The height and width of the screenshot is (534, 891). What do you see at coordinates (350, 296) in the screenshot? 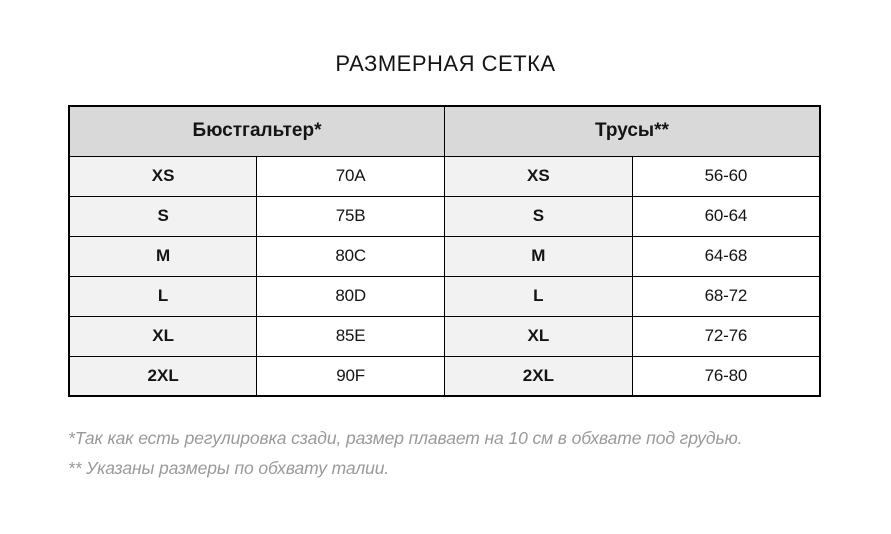
I see `bra-value-cell: 80D` at bounding box center [350, 296].